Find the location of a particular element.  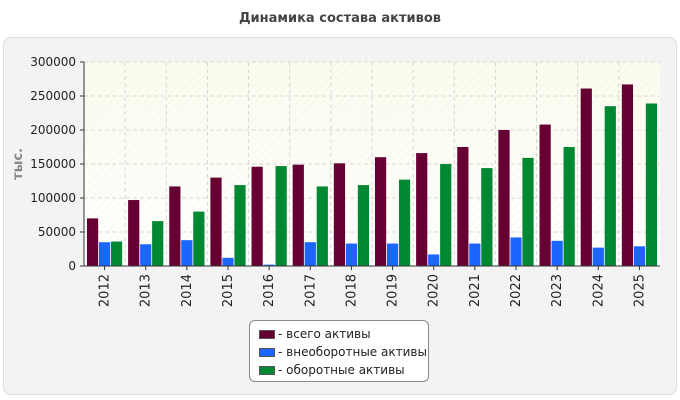

y-tick-label: 0 is located at coordinates (72, 266).